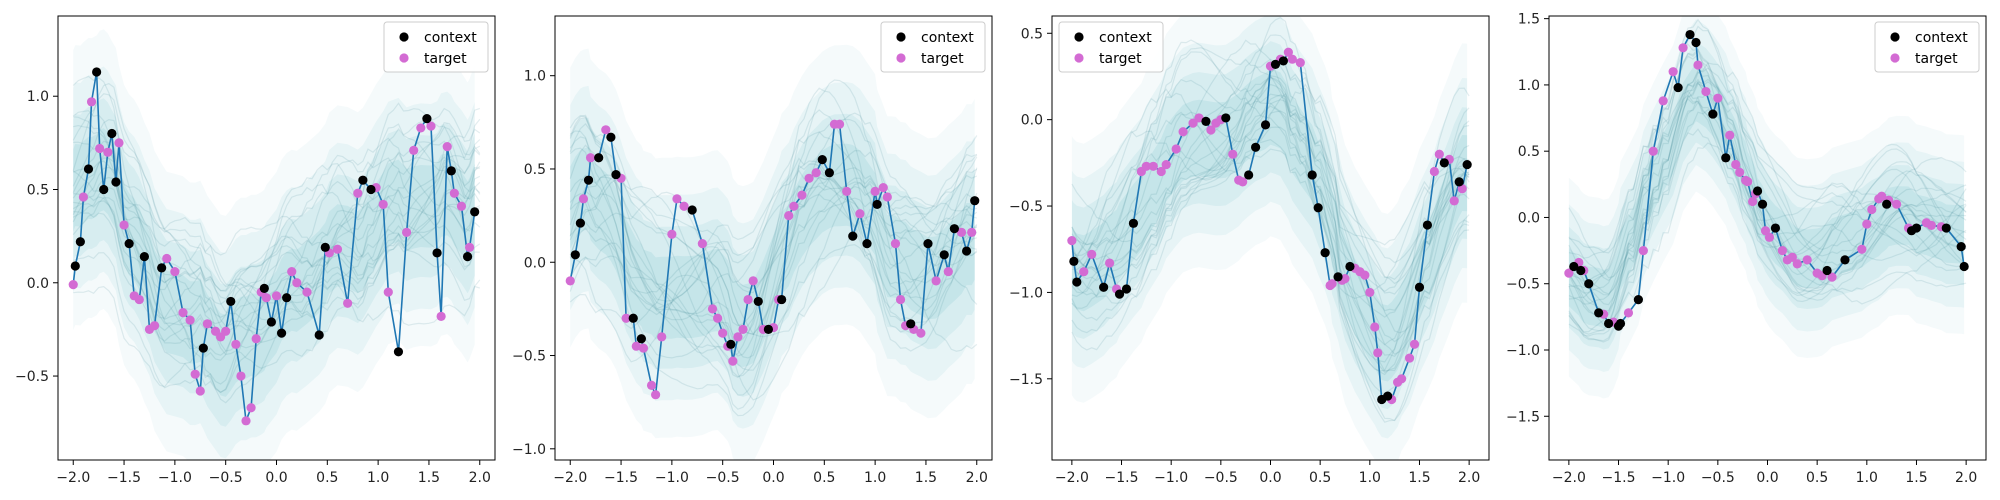 This screenshot has width=2000, height=500. What do you see at coordinates (942, 59) in the screenshot?
I see `legend-target-label: target` at bounding box center [942, 59].